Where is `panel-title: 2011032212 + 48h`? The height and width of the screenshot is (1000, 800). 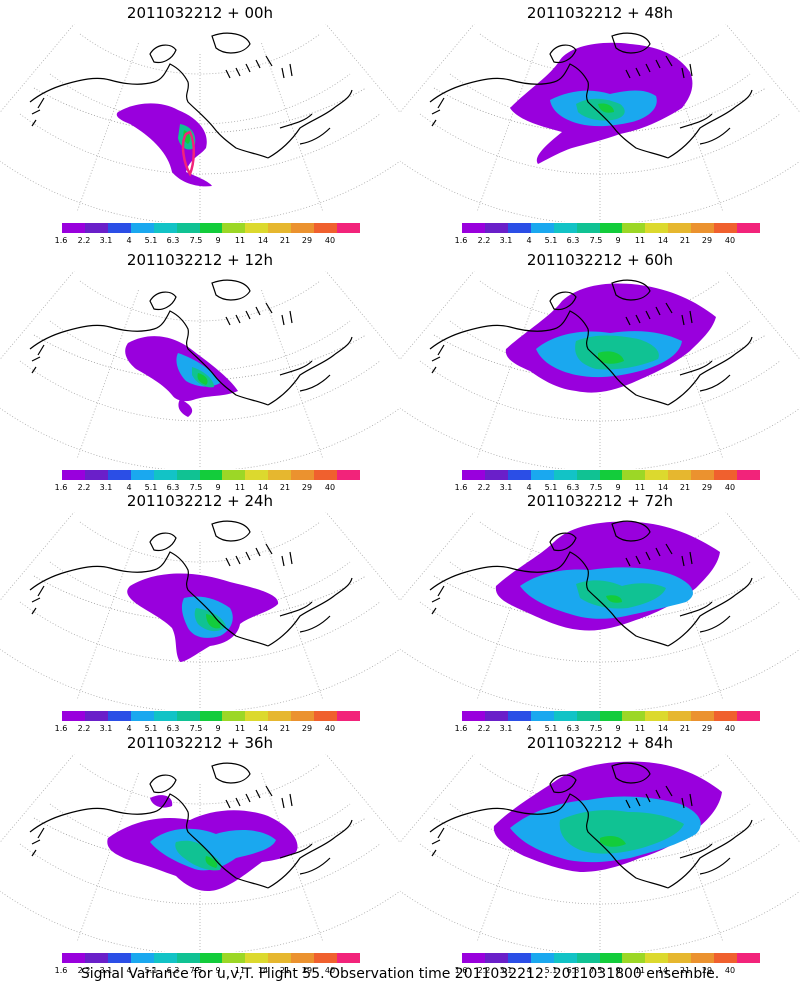
panel-title: 2011032212 + 48h is located at coordinates (600, 13).